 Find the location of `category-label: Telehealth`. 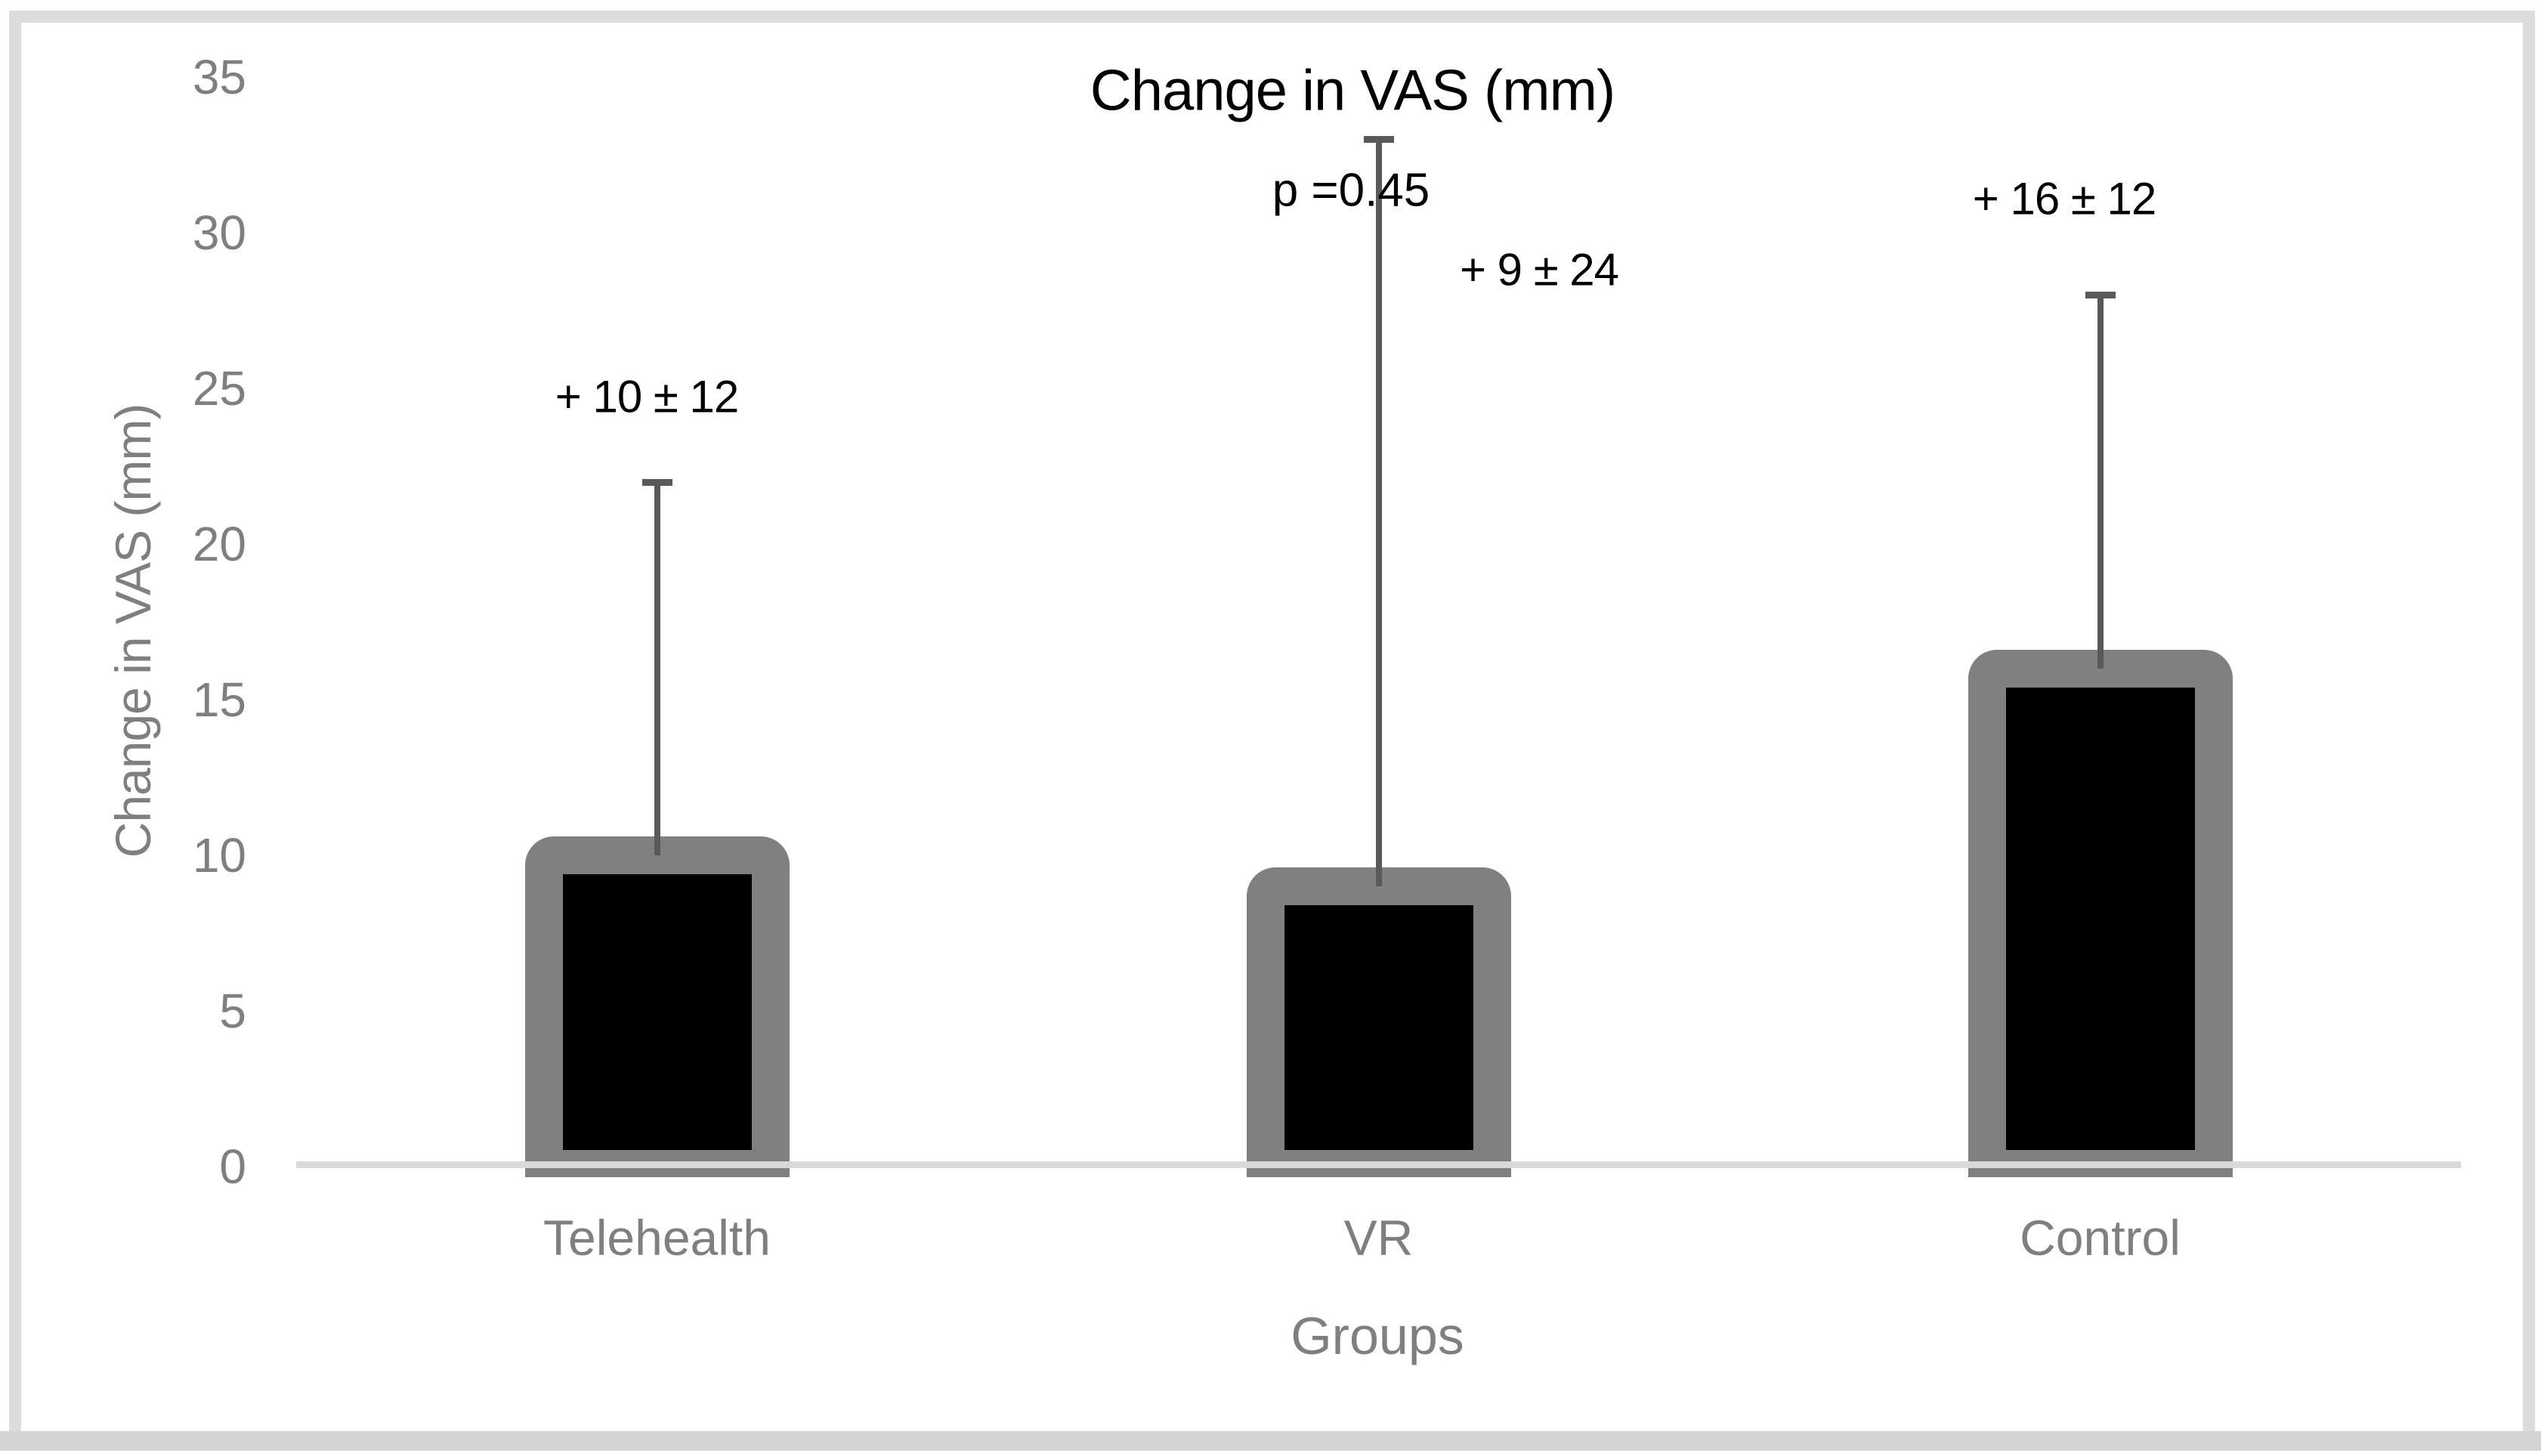

category-label: Telehealth is located at coordinates (657, 1238).